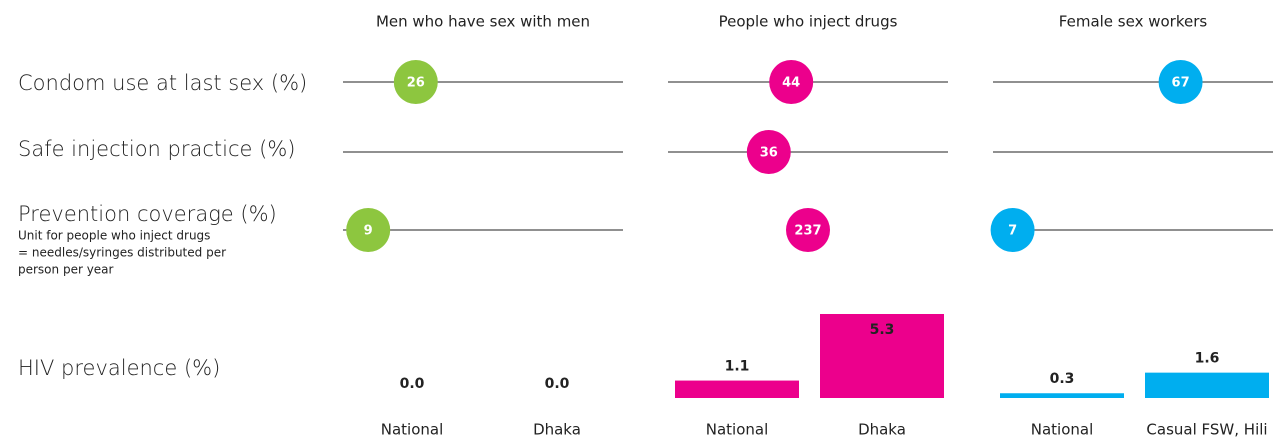  What do you see at coordinates (1206, 430) in the screenshot?
I see `category-label: Casual FSW, Hili` at bounding box center [1206, 430].